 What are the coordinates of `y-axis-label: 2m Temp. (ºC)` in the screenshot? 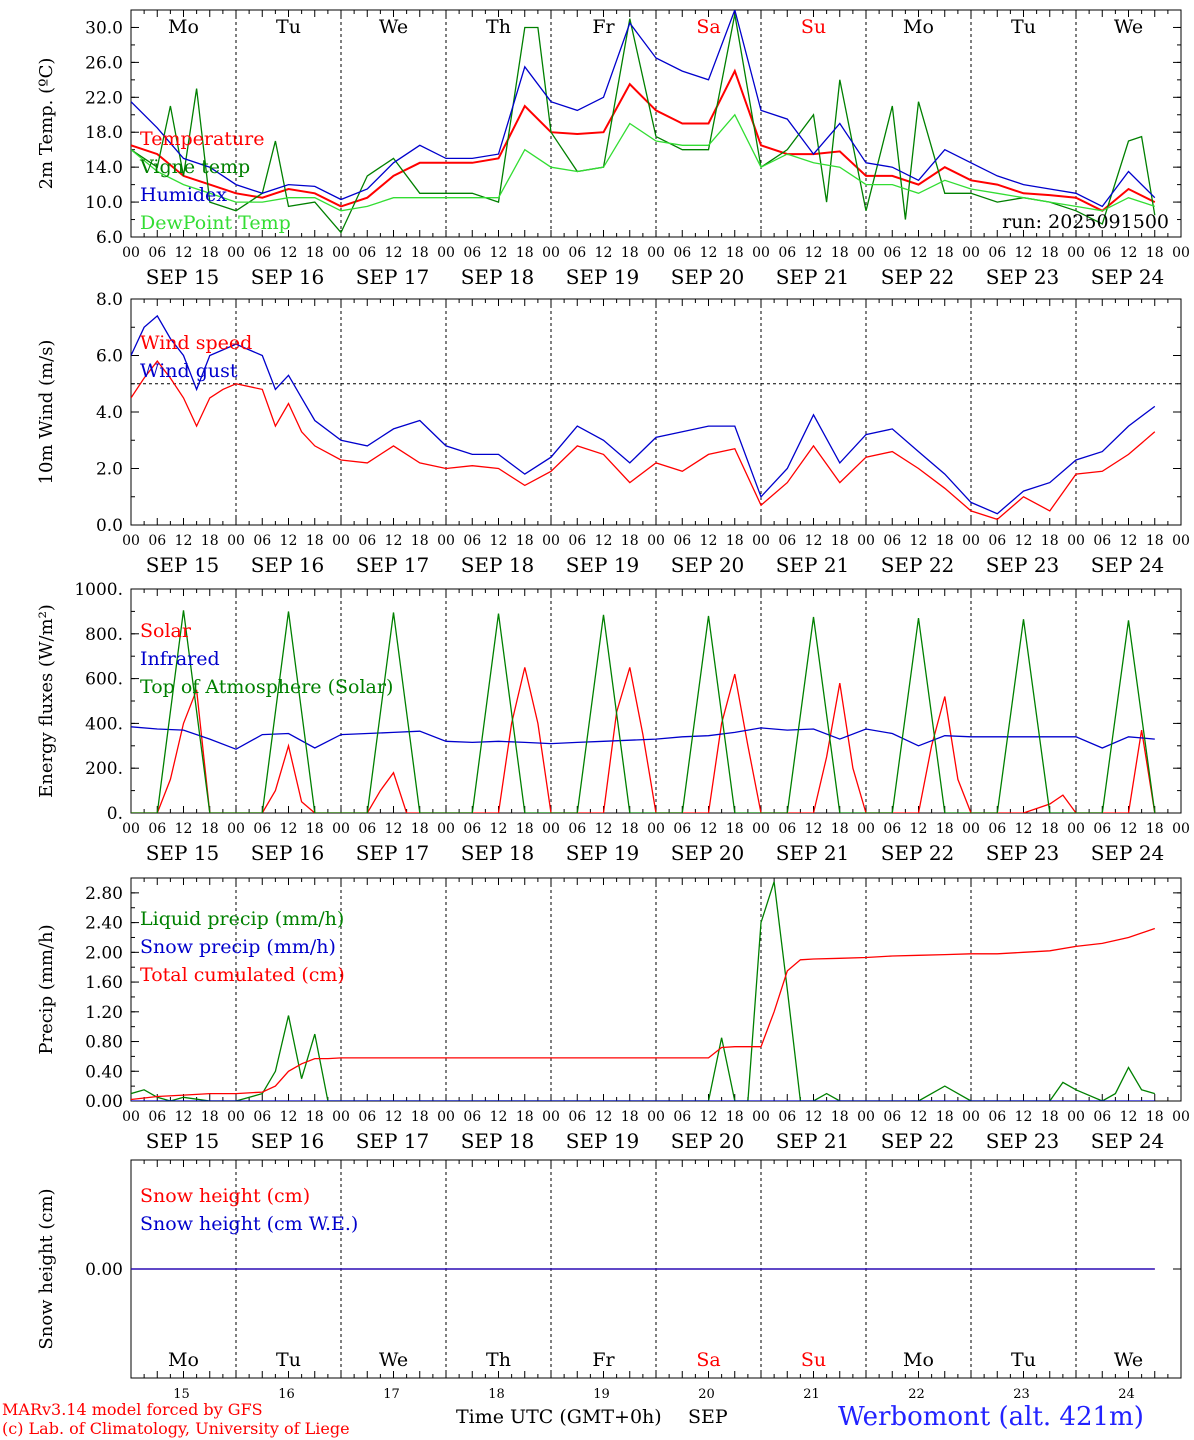 It's located at (46, 124).